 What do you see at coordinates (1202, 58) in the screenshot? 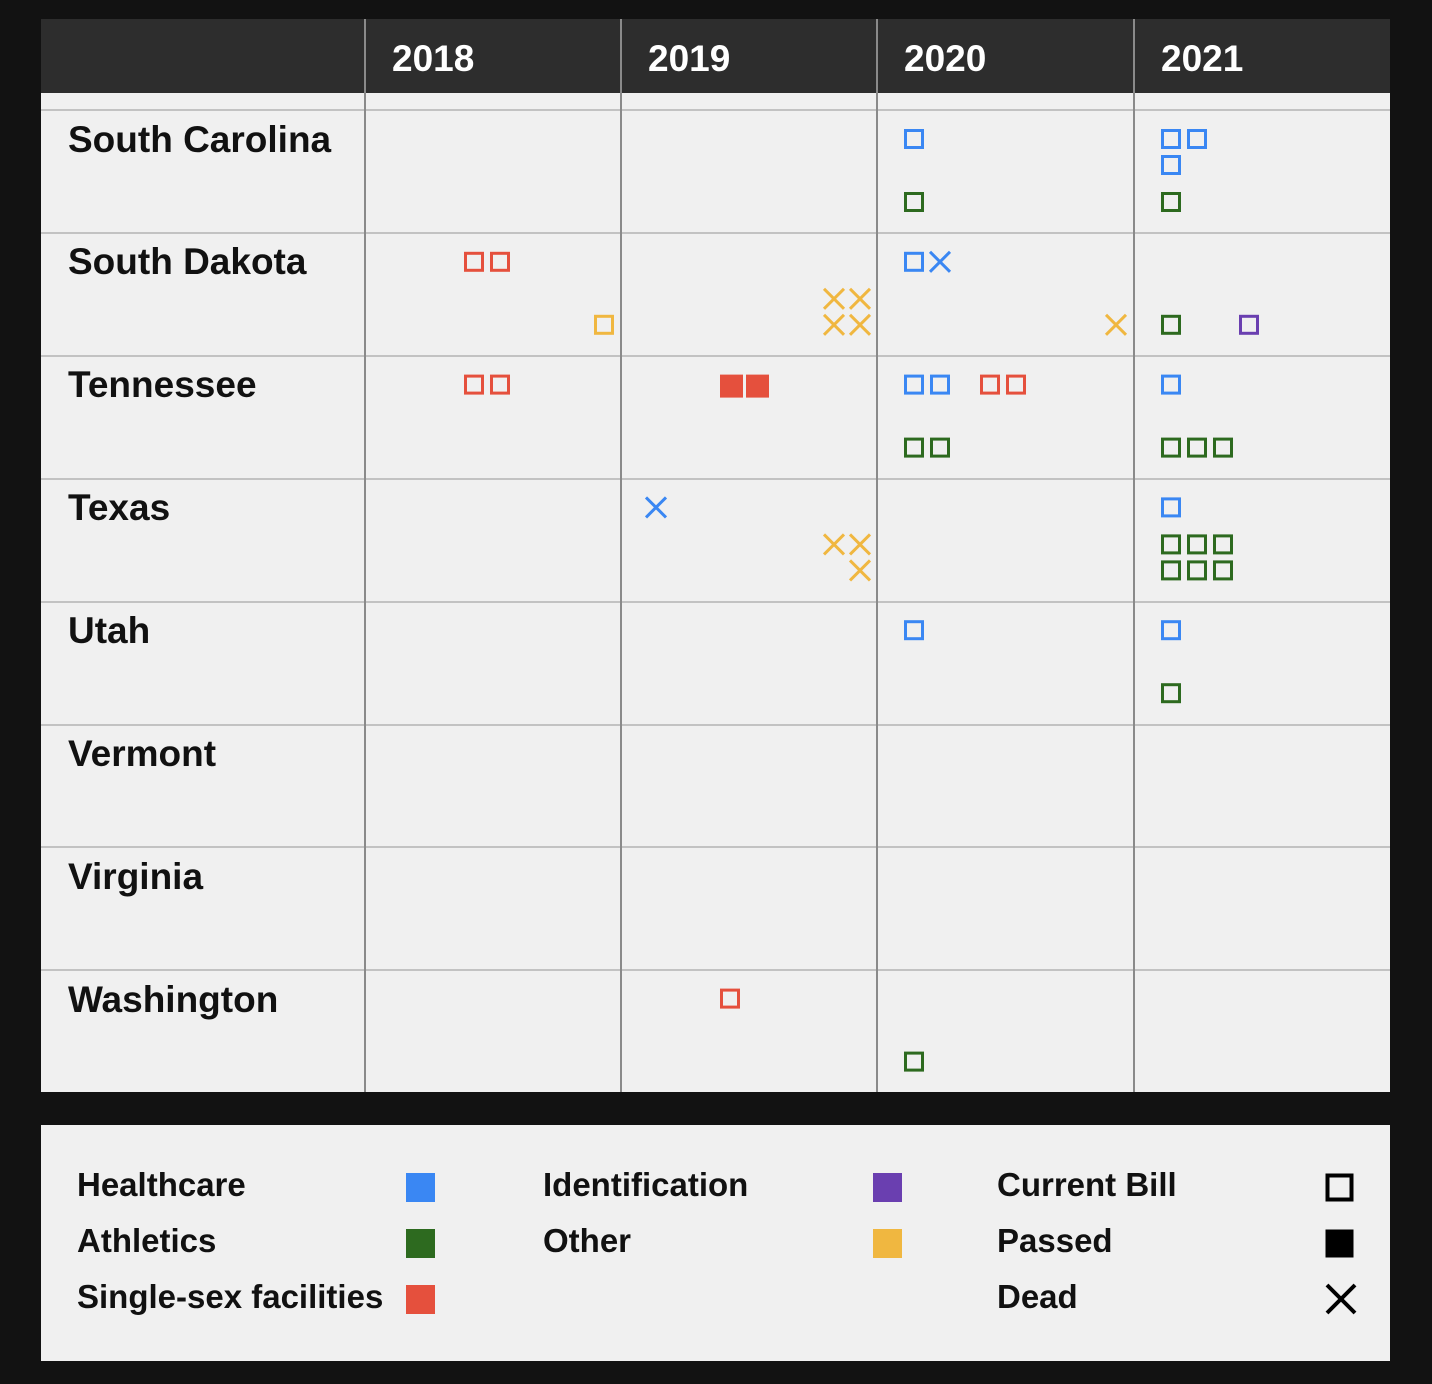
I see `year-label-2021: 2021` at bounding box center [1202, 58].